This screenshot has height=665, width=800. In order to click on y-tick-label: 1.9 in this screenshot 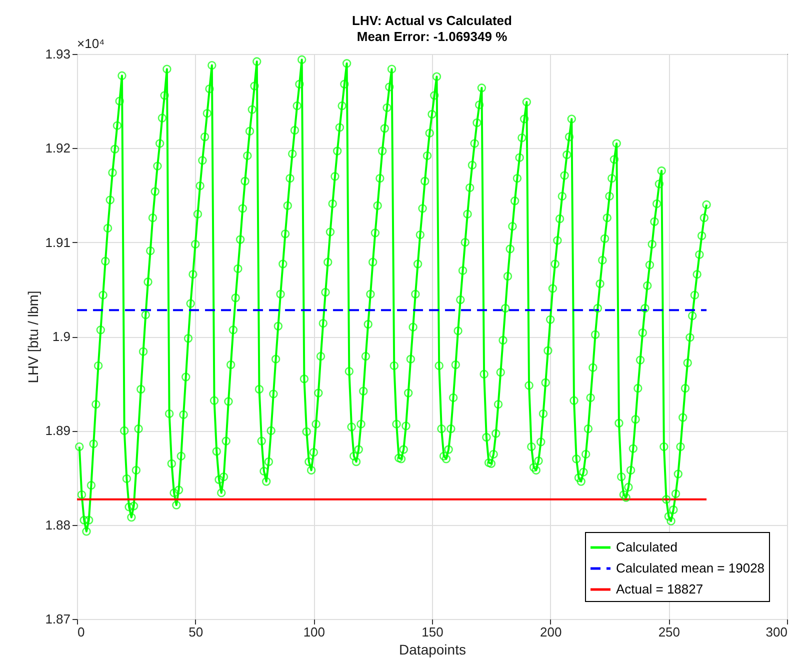, I will do `click(61, 336)`.